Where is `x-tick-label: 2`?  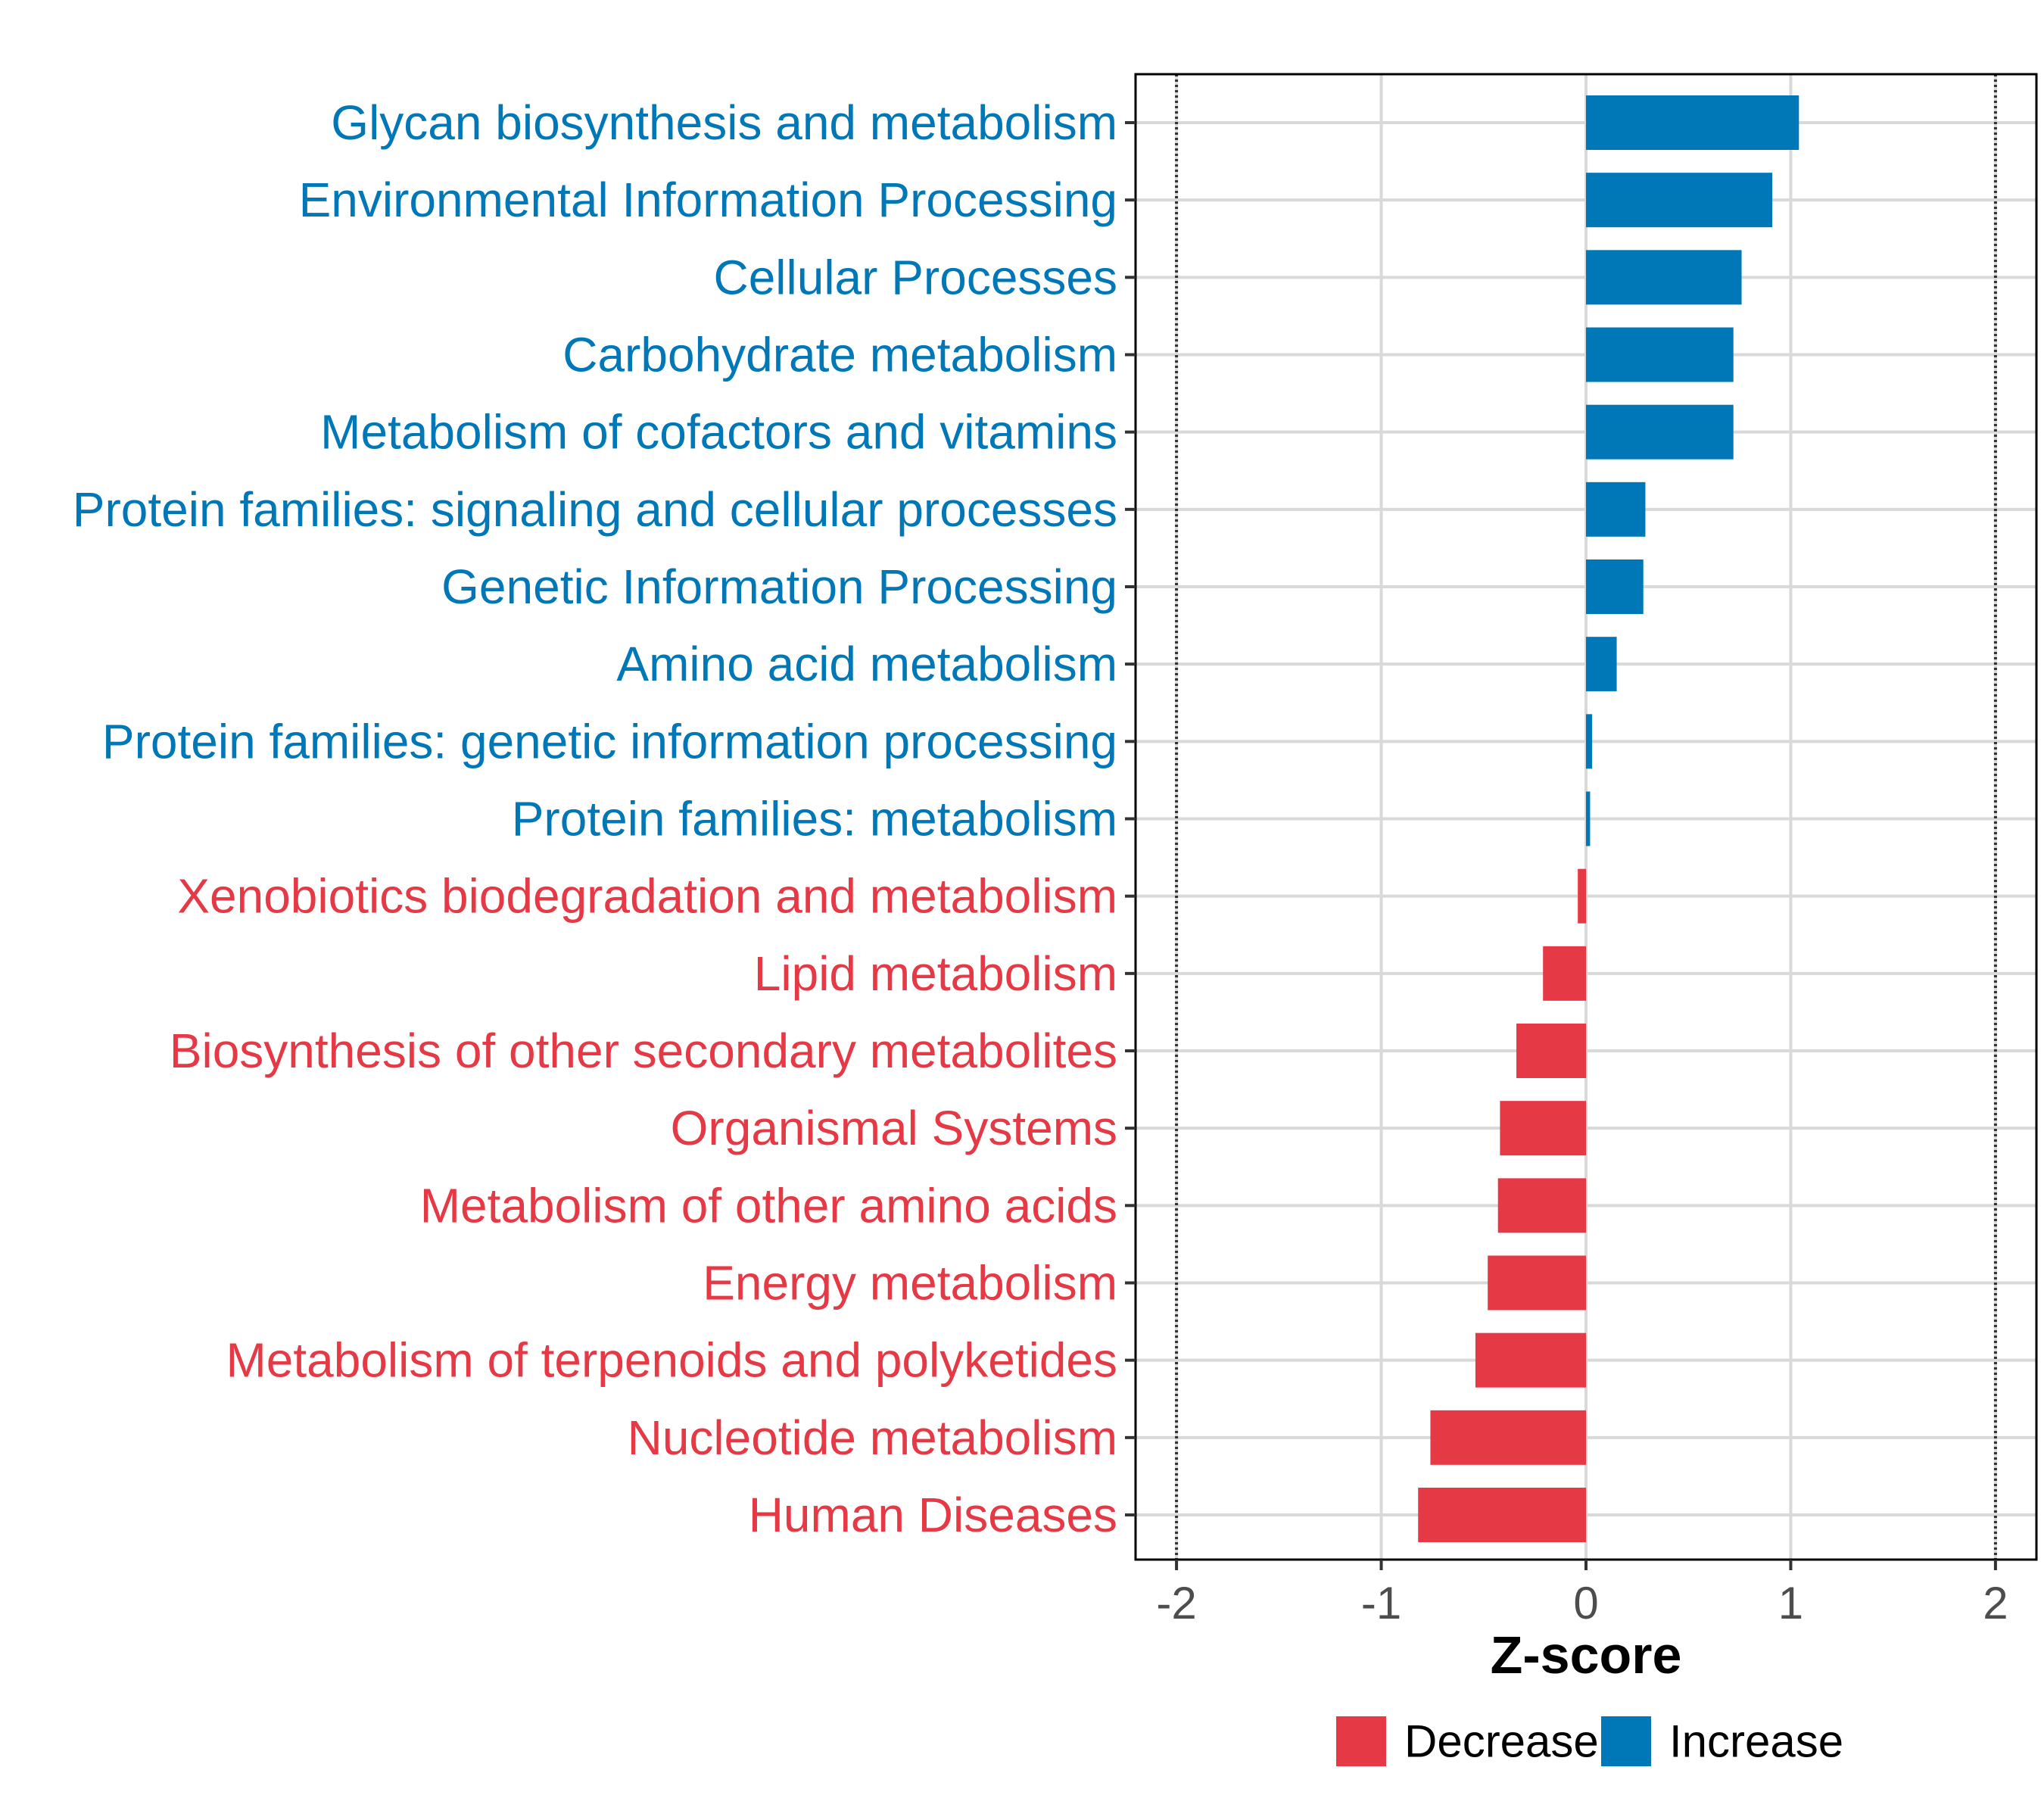 x-tick-label: 2 is located at coordinates (1995, 1603).